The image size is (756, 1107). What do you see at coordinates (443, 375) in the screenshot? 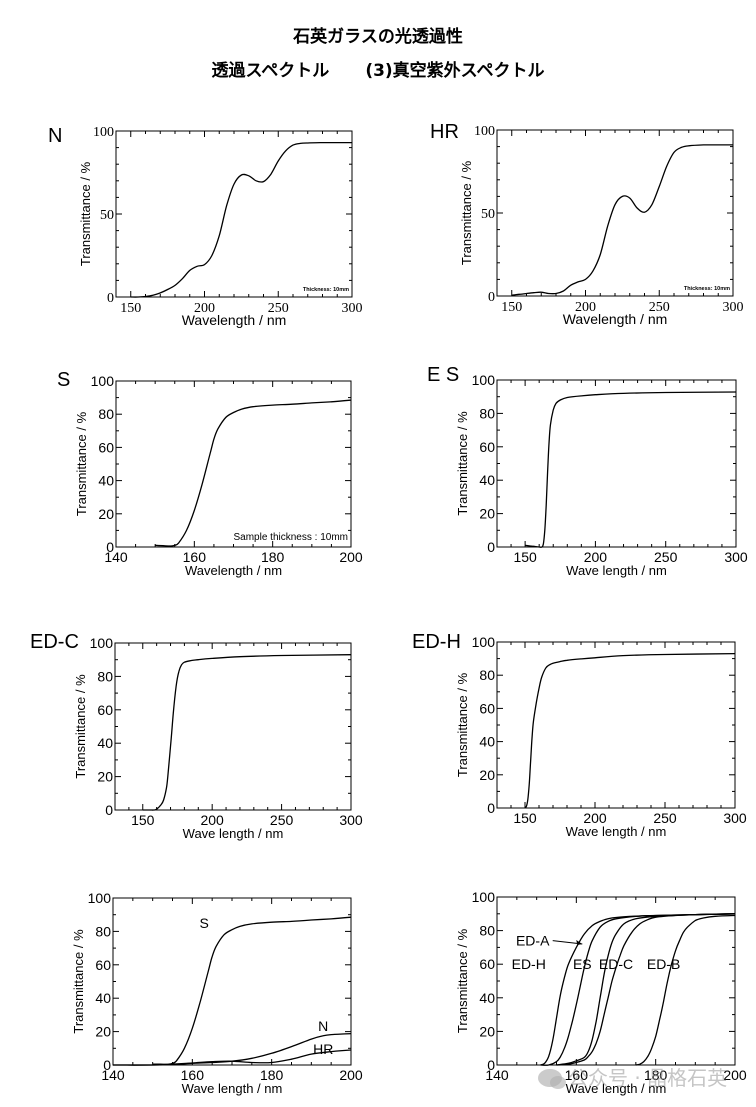
I see `panel-label: E S` at bounding box center [443, 375].